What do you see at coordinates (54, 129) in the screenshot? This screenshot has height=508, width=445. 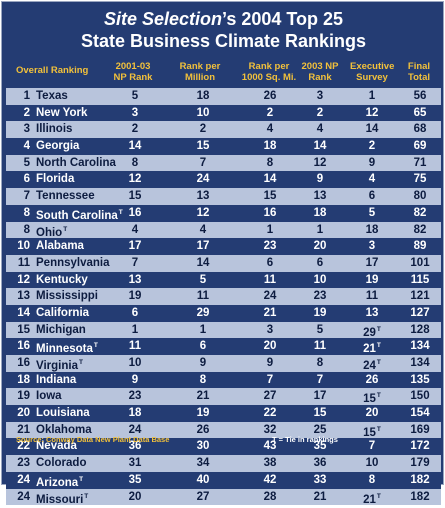 I see `cell-state-value: Illinois` at bounding box center [54, 129].